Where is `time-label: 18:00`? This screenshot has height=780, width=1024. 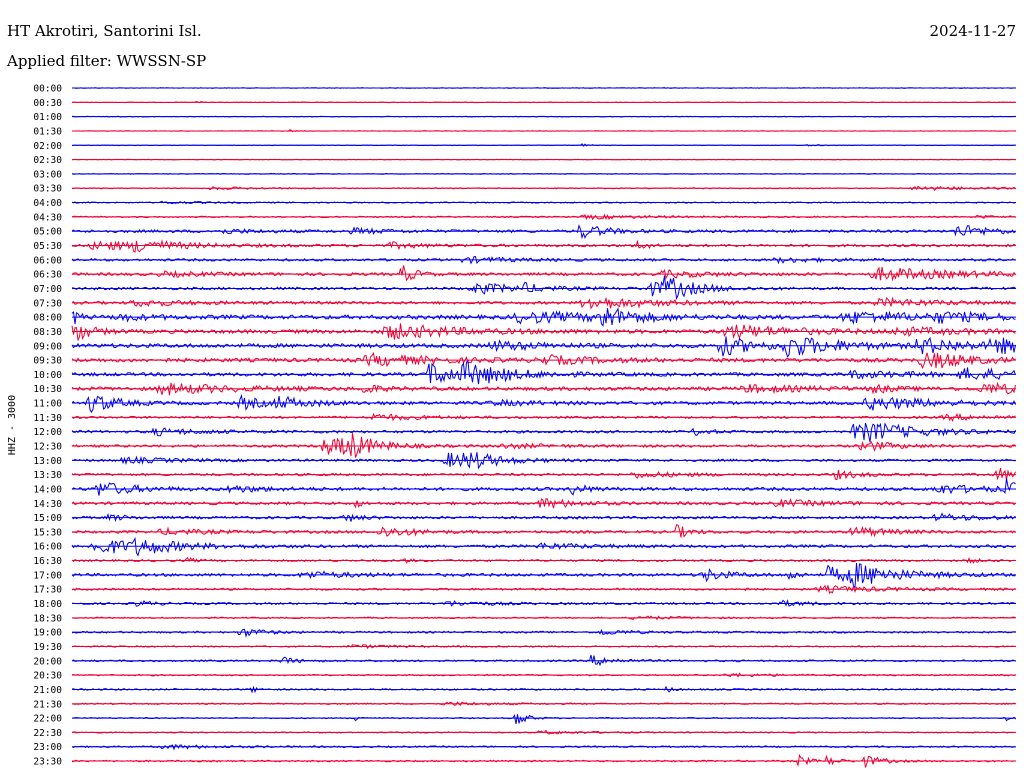
time-label: 18:00 is located at coordinates (47, 604).